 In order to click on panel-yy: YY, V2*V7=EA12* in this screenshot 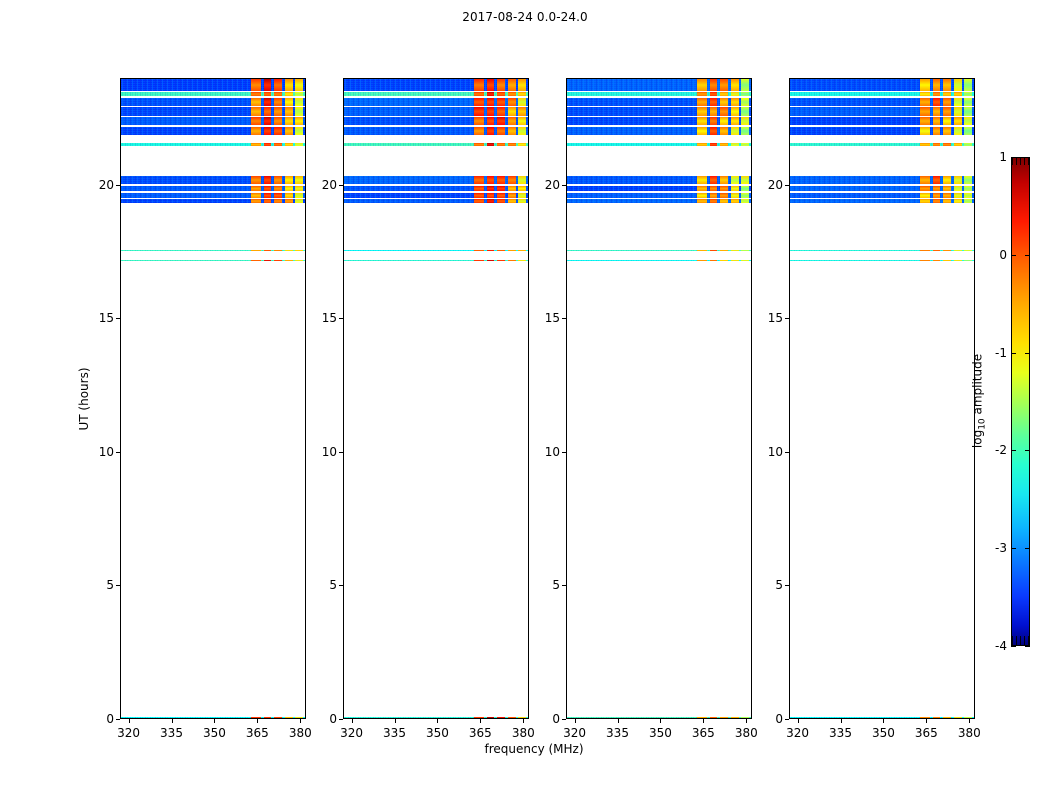, I will do `click(436, 398)`.